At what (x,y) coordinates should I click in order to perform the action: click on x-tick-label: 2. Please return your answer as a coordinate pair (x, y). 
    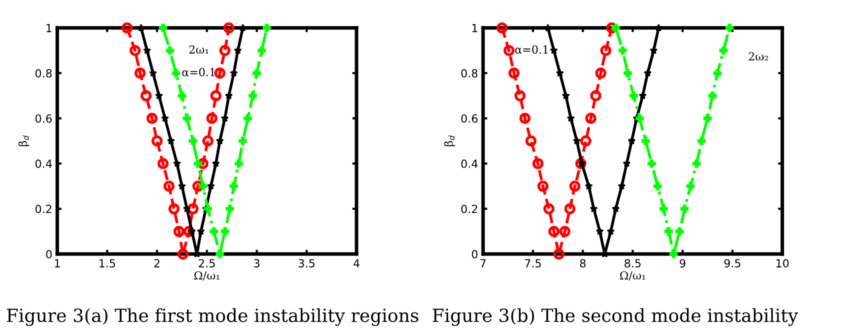
    Looking at the image, I should click on (157, 263).